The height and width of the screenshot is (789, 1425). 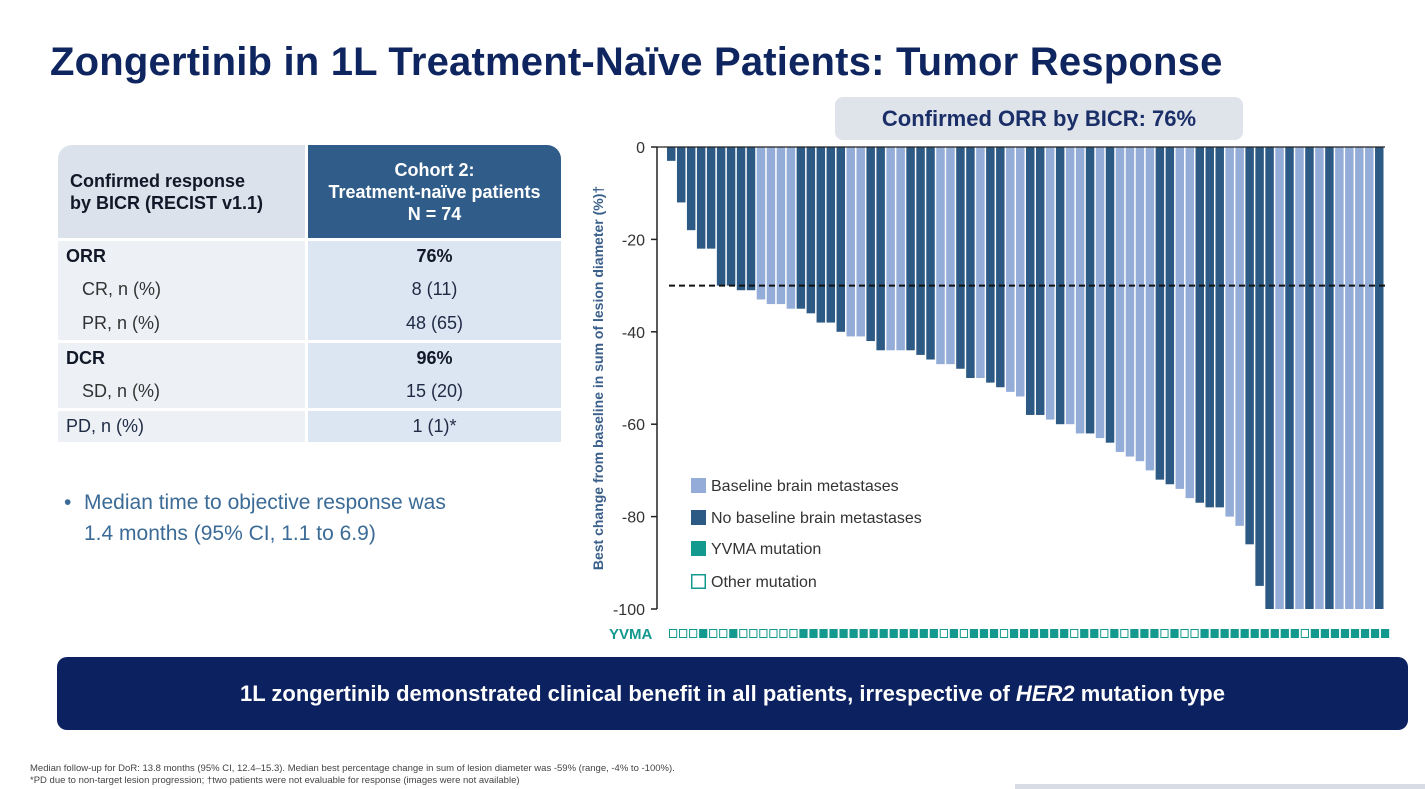 What do you see at coordinates (434, 425) in the screenshot?
I see `row-value: 1 (1)*` at bounding box center [434, 425].